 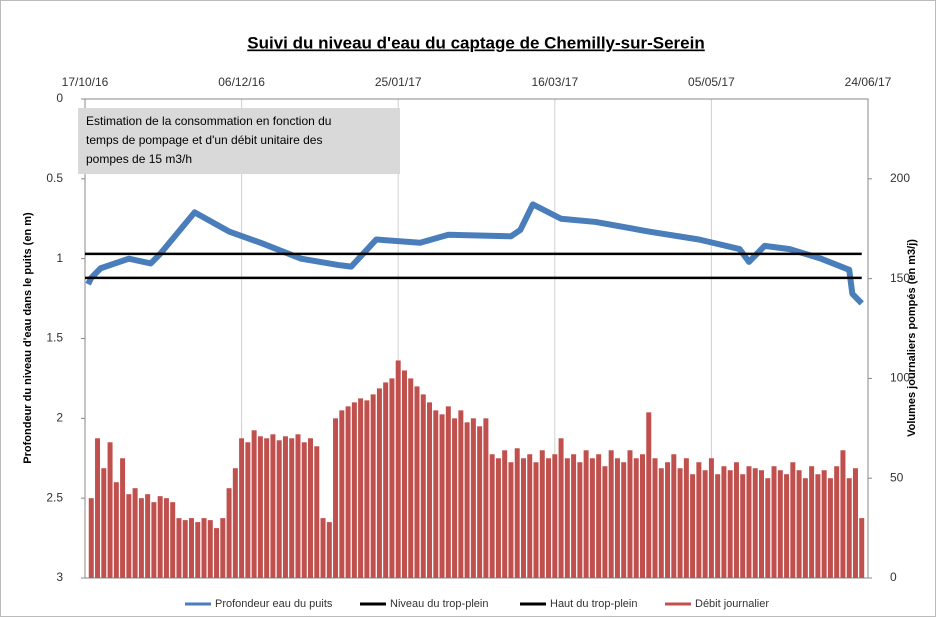 I want to click on y2-tick-label: 200, so click(x=900, y=178).